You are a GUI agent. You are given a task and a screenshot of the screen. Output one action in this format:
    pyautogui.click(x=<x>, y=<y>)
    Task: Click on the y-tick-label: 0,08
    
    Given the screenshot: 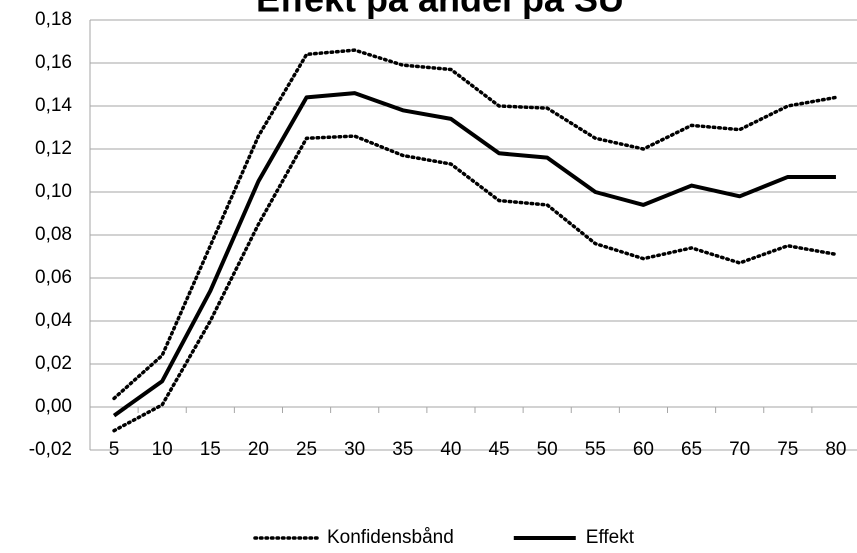 What is the action you would take?
    pyautogui.click(x=53, y=234)
    